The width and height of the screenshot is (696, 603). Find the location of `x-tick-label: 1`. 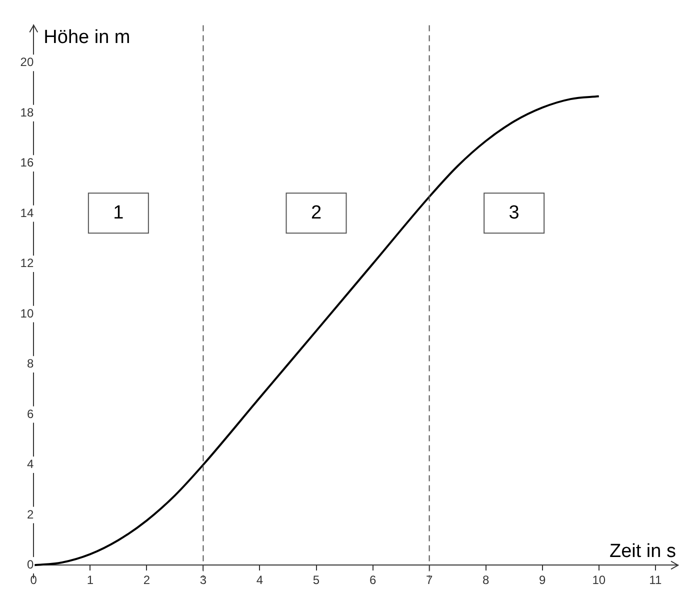

x-tick-label: 1 is located at coordinates (90, 579).